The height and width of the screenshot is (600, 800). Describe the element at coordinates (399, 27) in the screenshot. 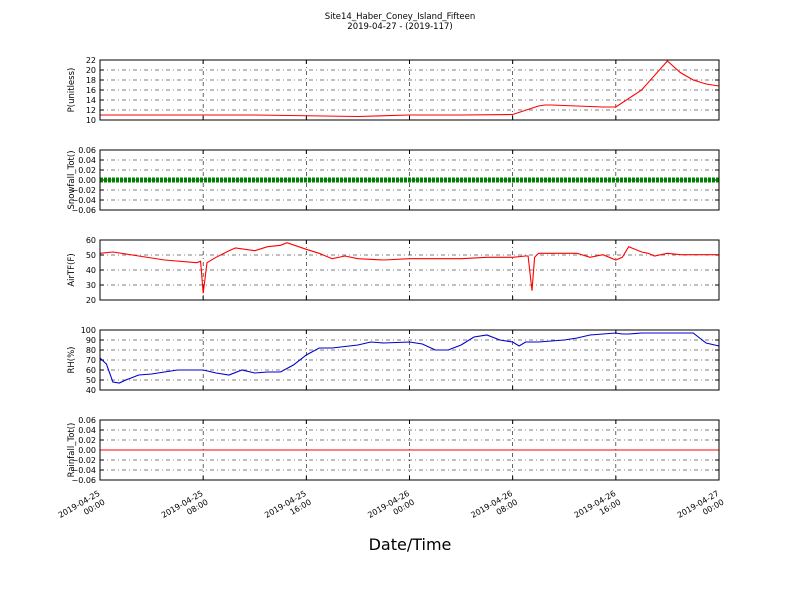

I see `figure-title-line2: 2019-04-27 - (2019-117)` at that location.